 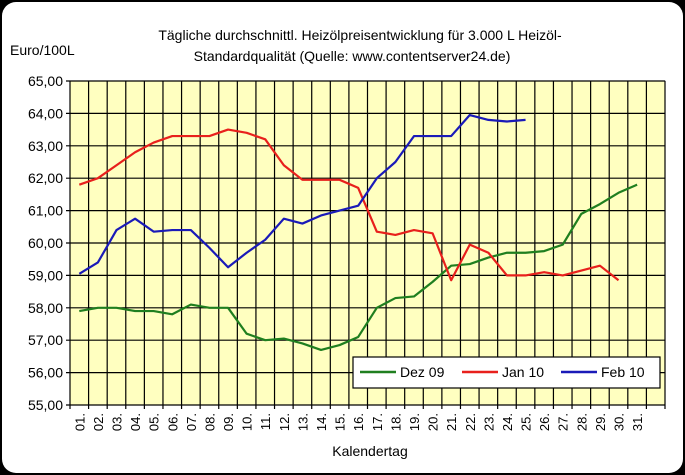 I want to click on x-tick-label: 24., so click(x=507, y=422).